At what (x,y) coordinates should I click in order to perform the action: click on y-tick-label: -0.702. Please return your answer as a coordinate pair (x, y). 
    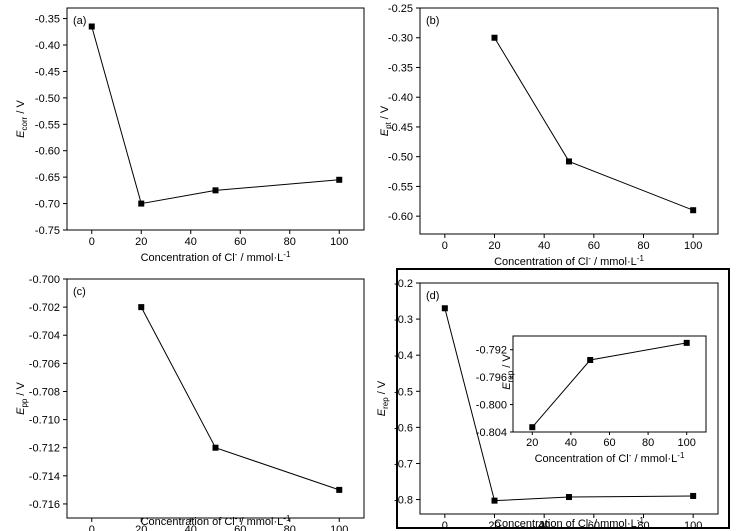
    Looking at the image, I should click on (44, 308).